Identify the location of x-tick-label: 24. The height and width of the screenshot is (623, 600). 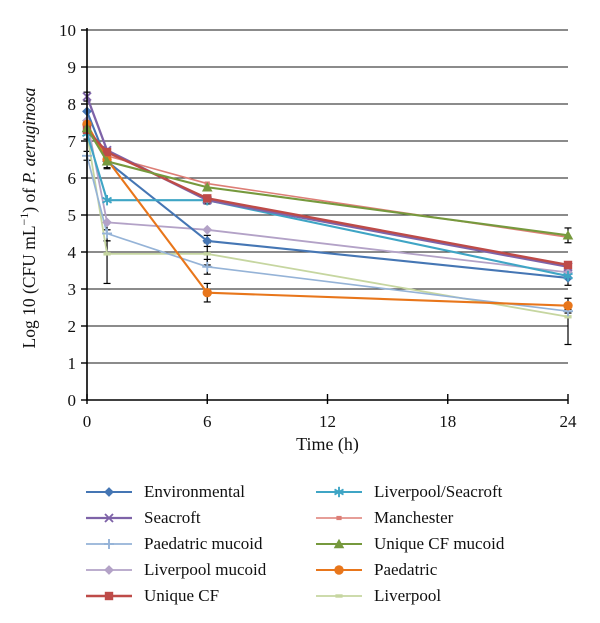
(569, 421).